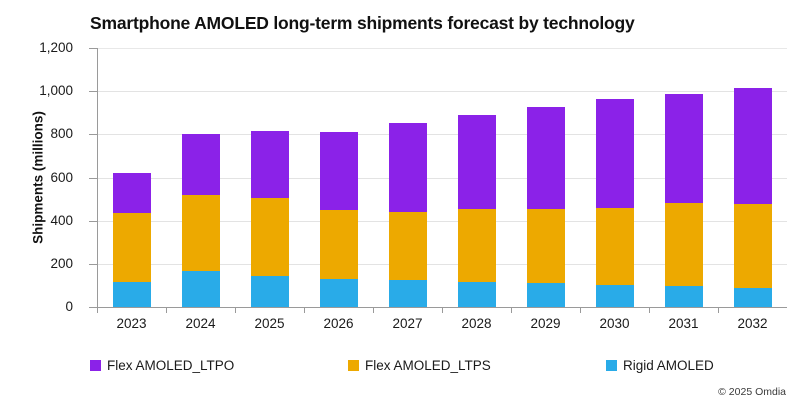 This screenshot has width=800, height=406. What do you see at coordinates (171, 365) in the screenshot?
I see `legend-label: Flex AMOLED_LTPO` at bounding box center [171, 365].